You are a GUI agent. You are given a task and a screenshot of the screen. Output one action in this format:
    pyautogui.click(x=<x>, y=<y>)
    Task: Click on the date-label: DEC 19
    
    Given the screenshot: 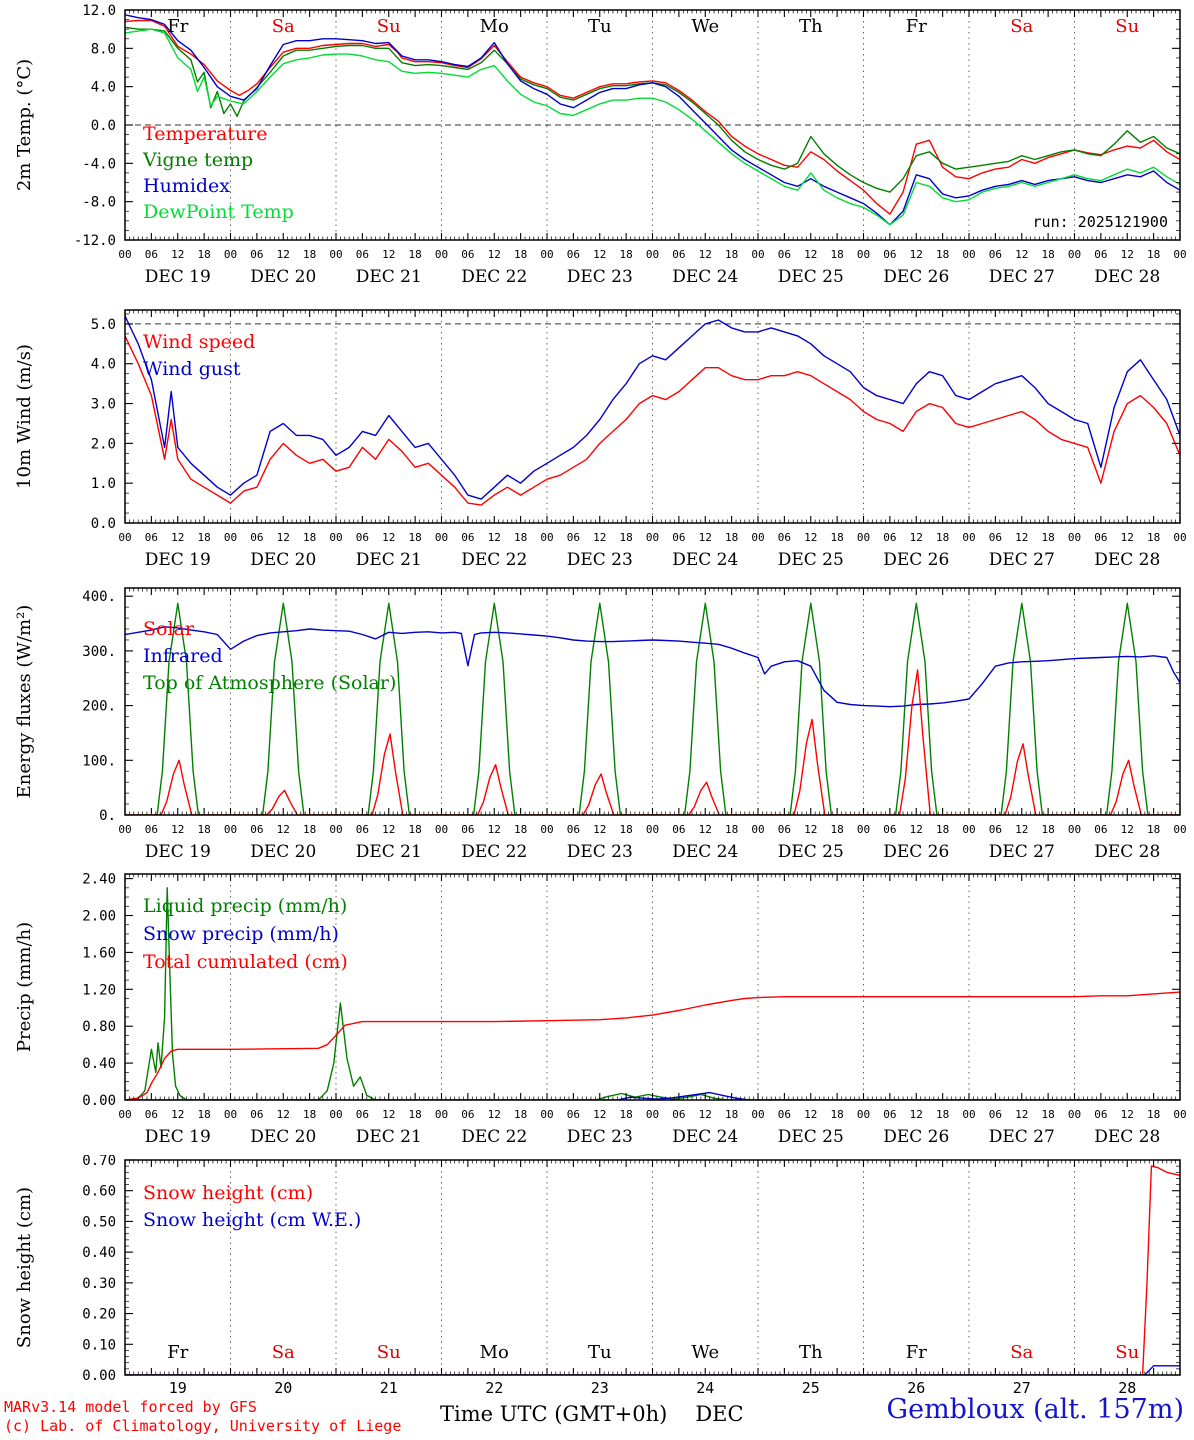 What is the action you would take?
    pyautogui.click(x=178, y=277)
    